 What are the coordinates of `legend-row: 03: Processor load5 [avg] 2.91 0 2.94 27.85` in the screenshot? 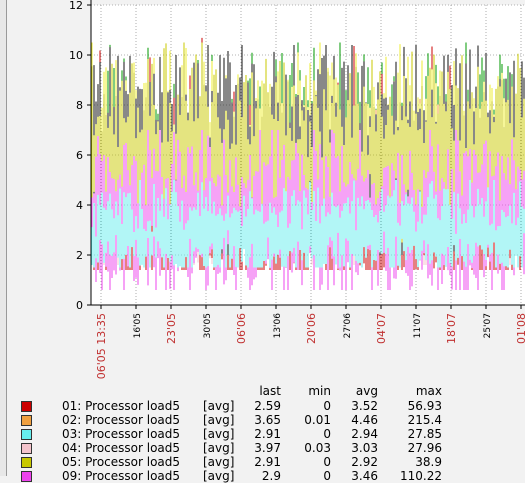 It's located at (262, 434).